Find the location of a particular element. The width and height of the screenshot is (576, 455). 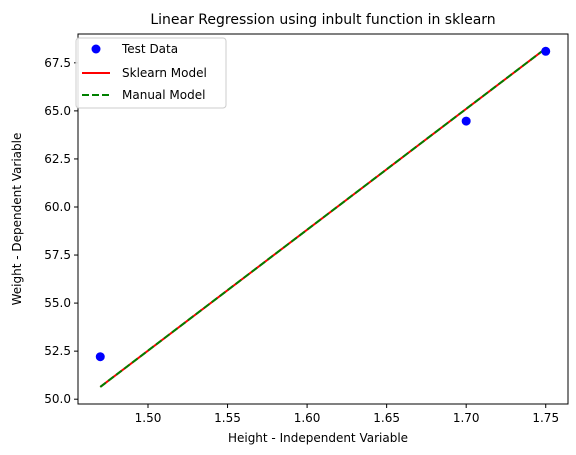

x-tick-label: 1.55 is located at coordinates (227, 418).